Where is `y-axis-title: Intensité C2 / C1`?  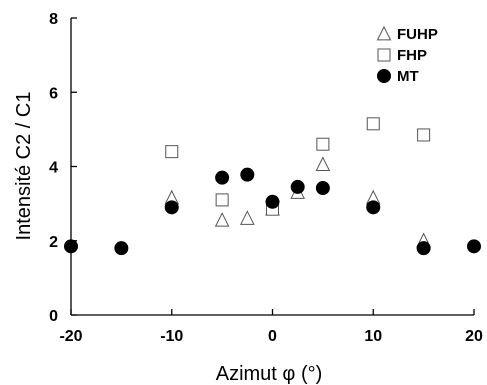 y-axis-title: Intensité C2 / C1 is located at coordinates (24, 166).